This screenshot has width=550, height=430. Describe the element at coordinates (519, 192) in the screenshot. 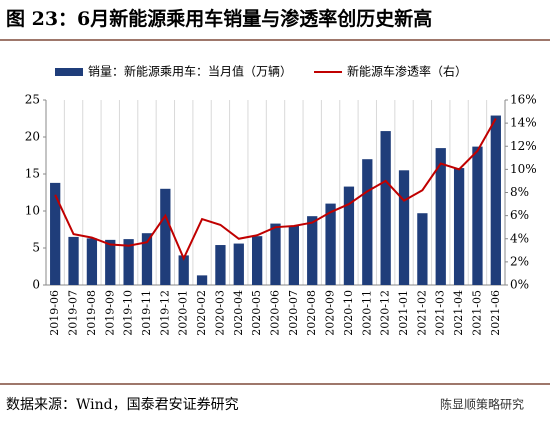

I see `y2-tick-label: 8%` at that location.